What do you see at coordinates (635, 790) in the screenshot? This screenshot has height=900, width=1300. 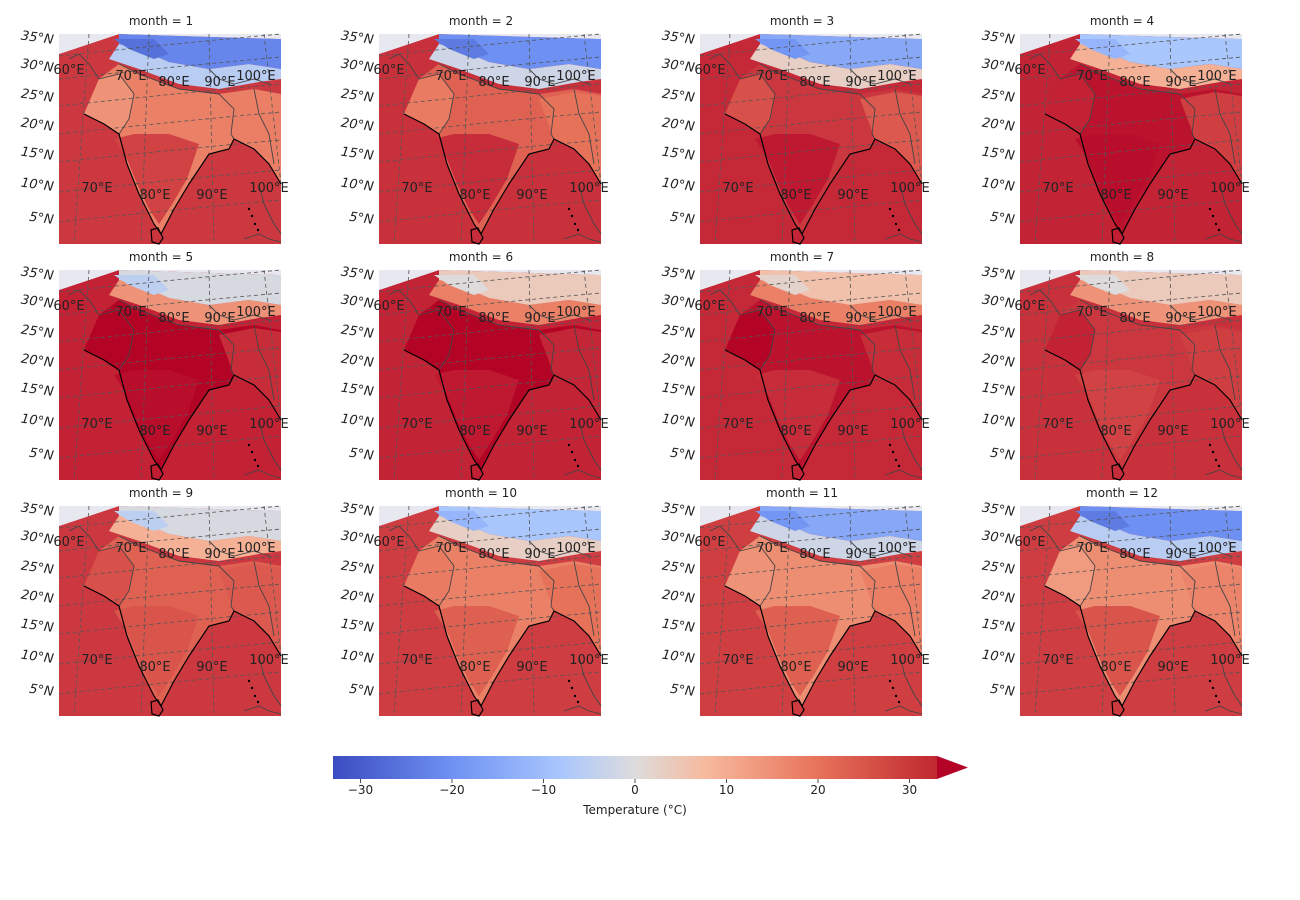 I see `colorbar-tick-label: 0` at bounding box center [635, 790].